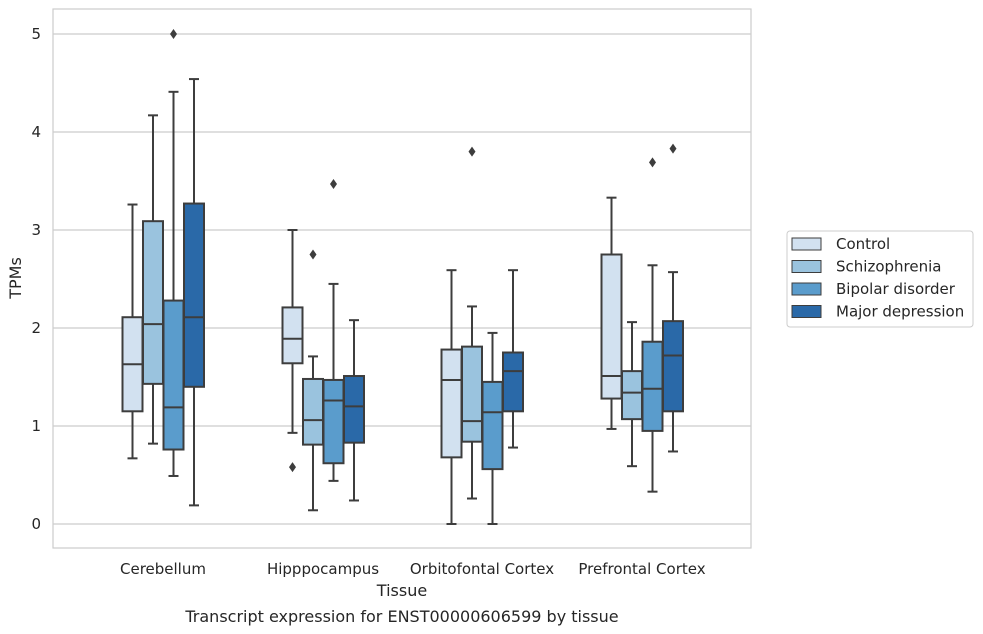 This screenshot has width=983, height=634. I want to click on box-control-orbitofontal-cortex, so click(451, 397).